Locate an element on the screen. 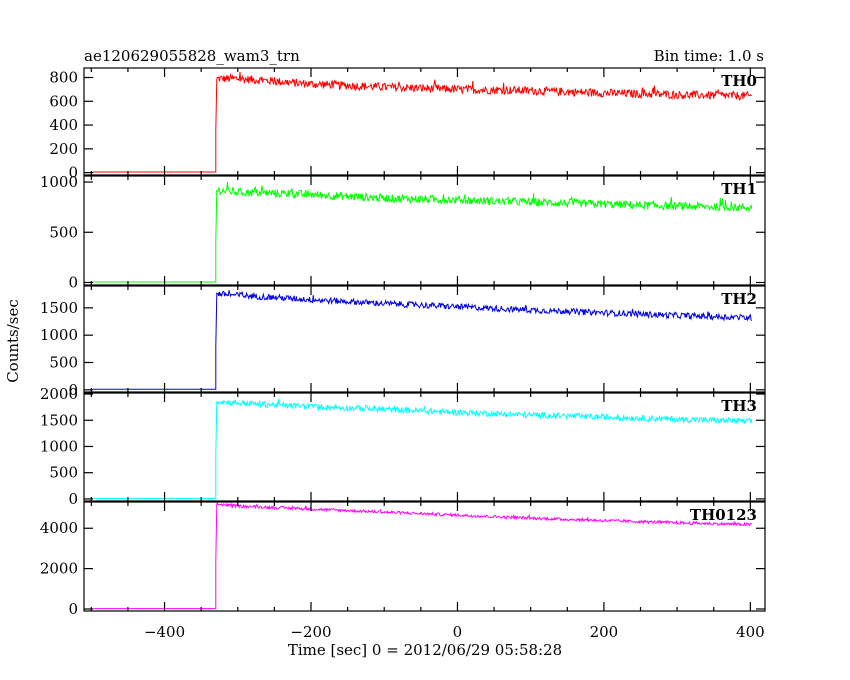 The image size is (850, 680). series-th0123-line is located at coordinates (422, 556).